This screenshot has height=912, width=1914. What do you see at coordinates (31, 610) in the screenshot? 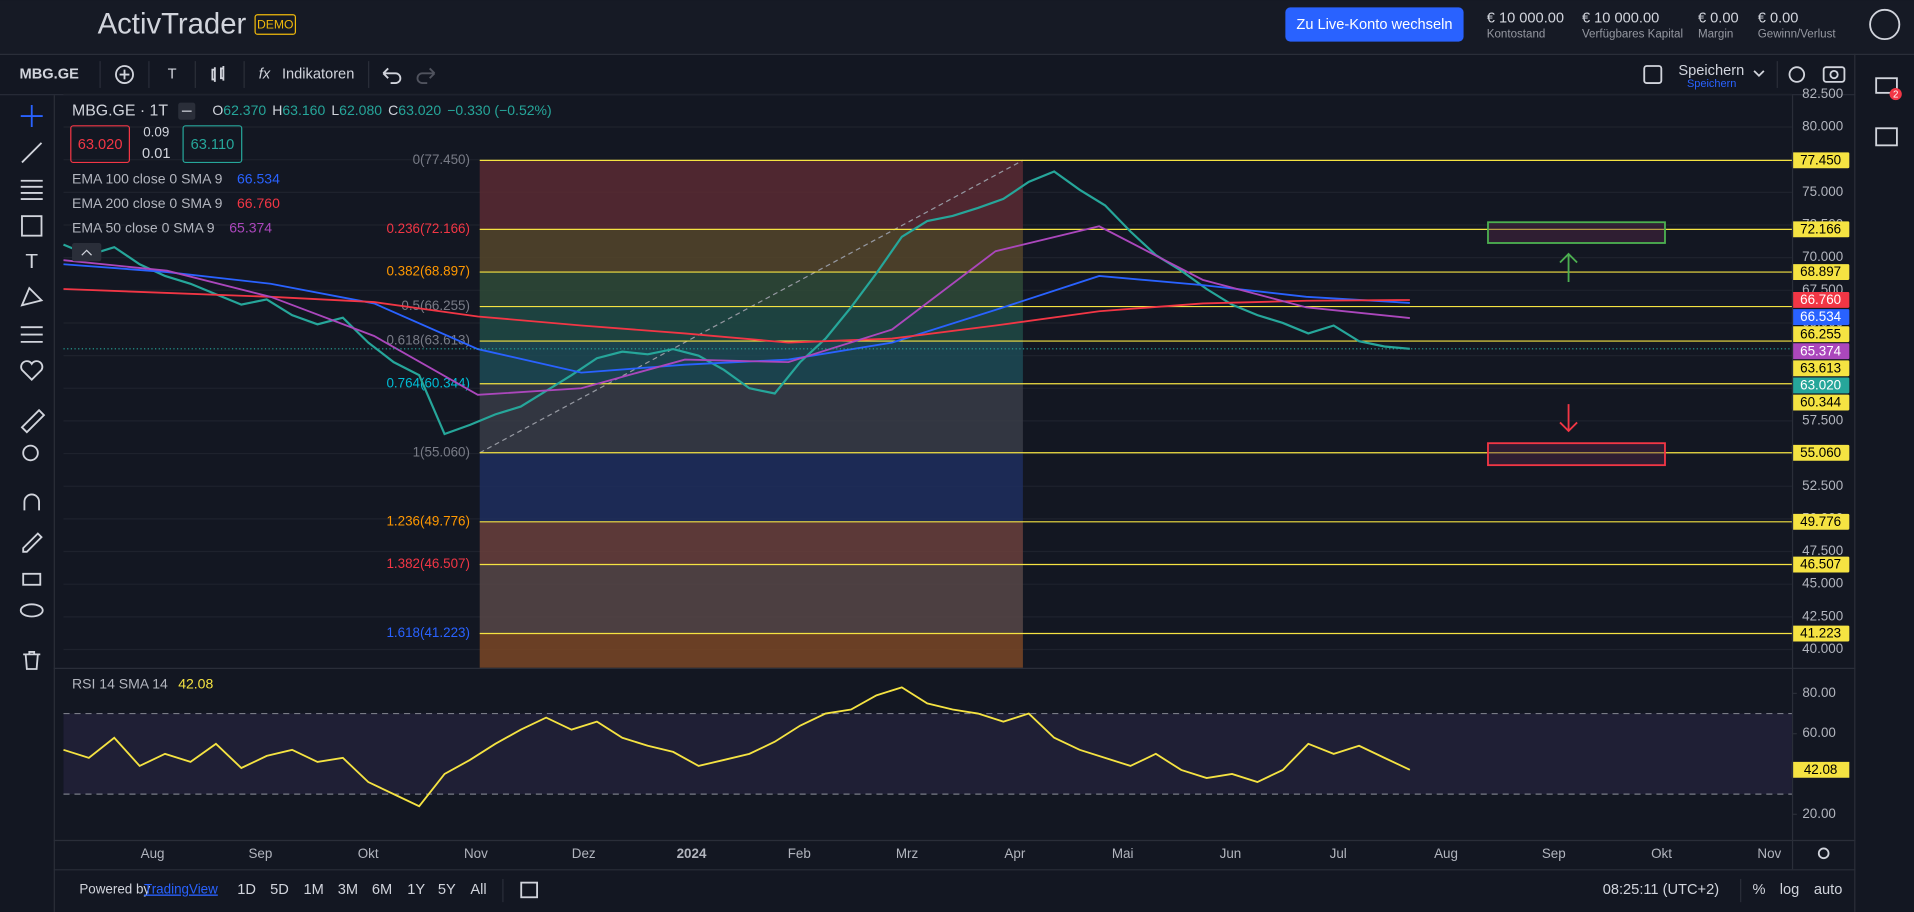
I see `visibility-tool` at bounding box center [31, 610].